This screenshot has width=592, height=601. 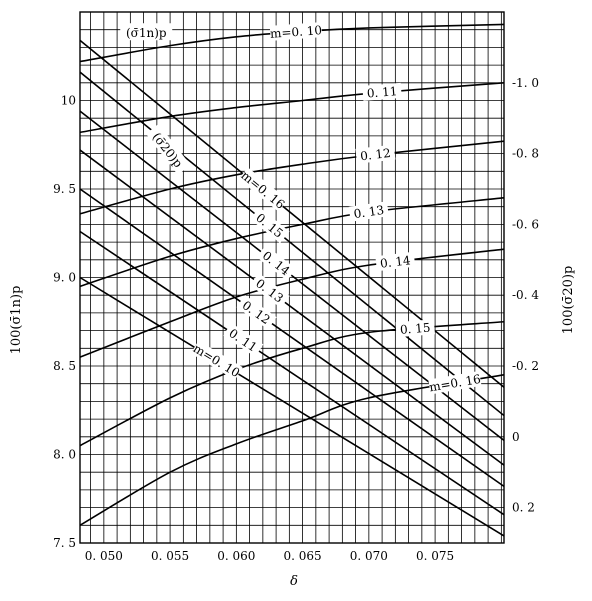 I want to click on sigma1n-label-6-bg, so click(x=455, y=382).